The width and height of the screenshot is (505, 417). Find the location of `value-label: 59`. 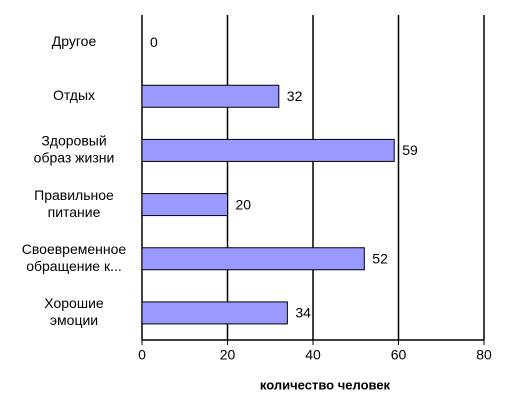

value-label: 59 is located at coordinates (410, 150).